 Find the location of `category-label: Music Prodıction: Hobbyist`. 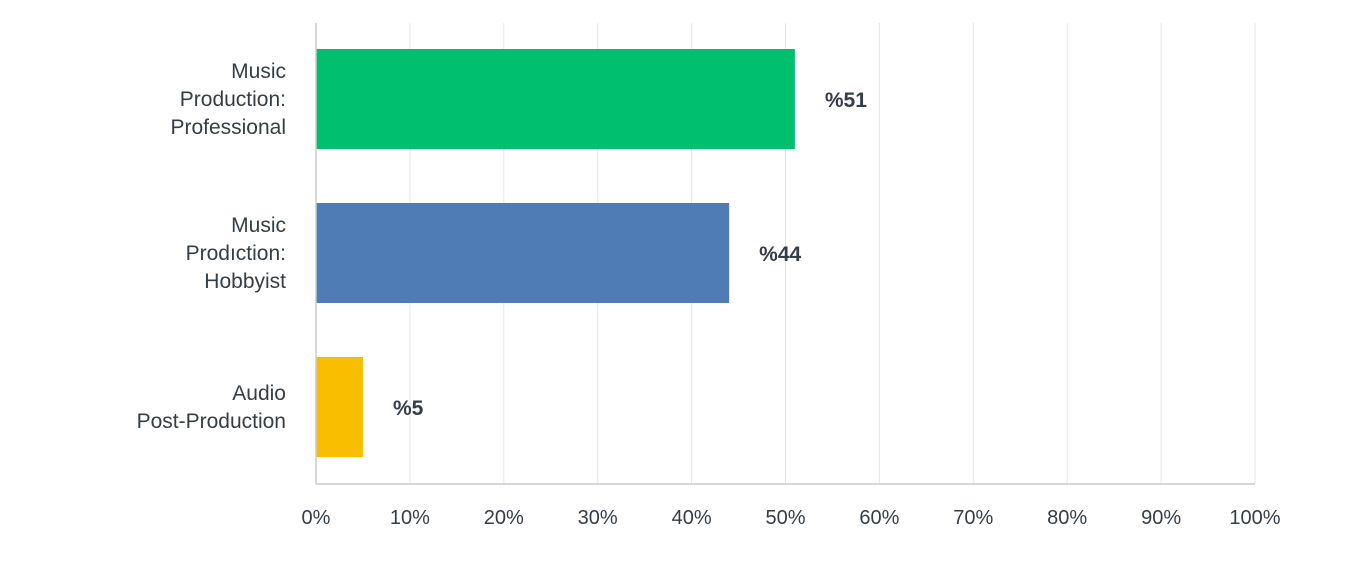

category-label: Music Prodıction: Hobbyist is located at coordinates (236, 253).